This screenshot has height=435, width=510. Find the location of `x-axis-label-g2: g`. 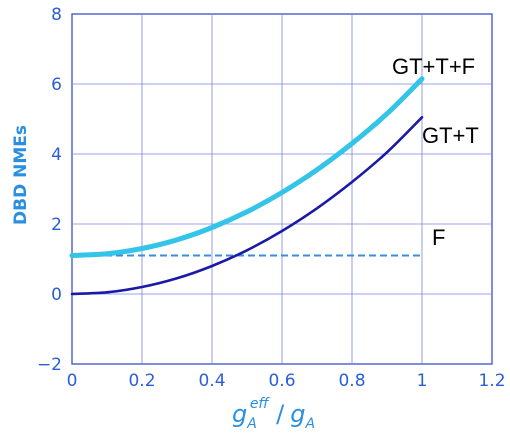

x-axis-label-g2: g is located at coordinates (297, 414).